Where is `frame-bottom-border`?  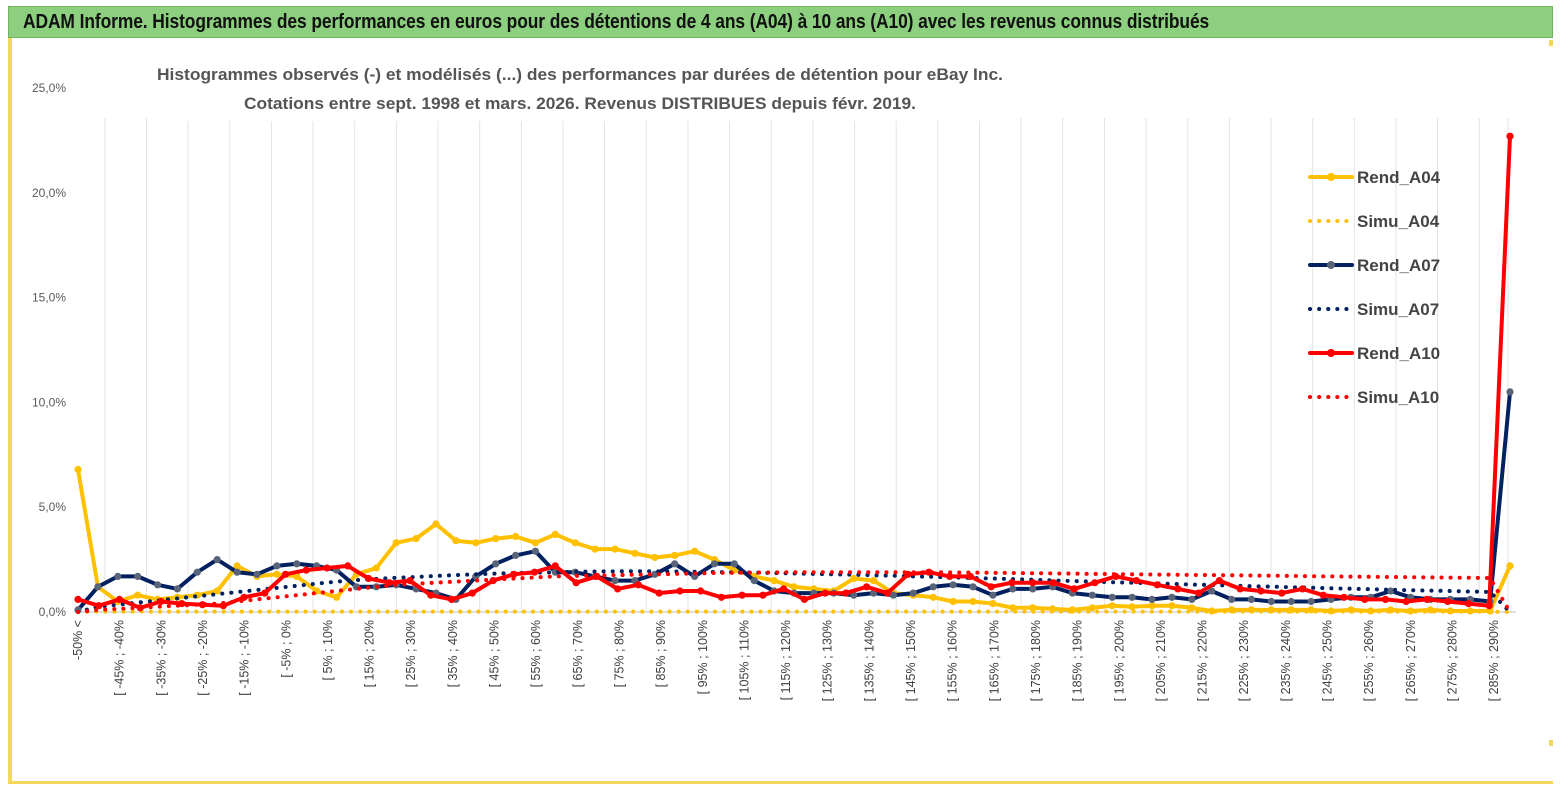 frame-bottom-border is located at coordinates (780, 782).